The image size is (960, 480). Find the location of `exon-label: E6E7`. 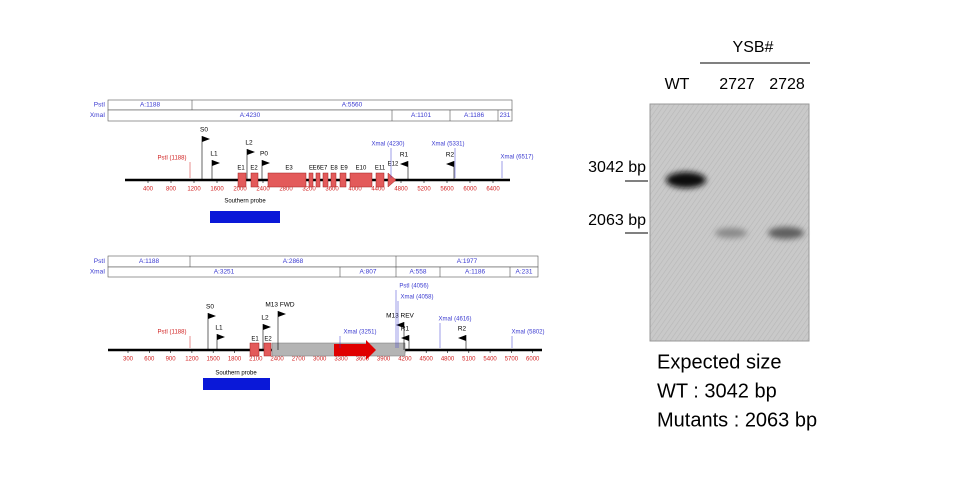

exon-label: E6E7 is located at coordinates (320, 169).